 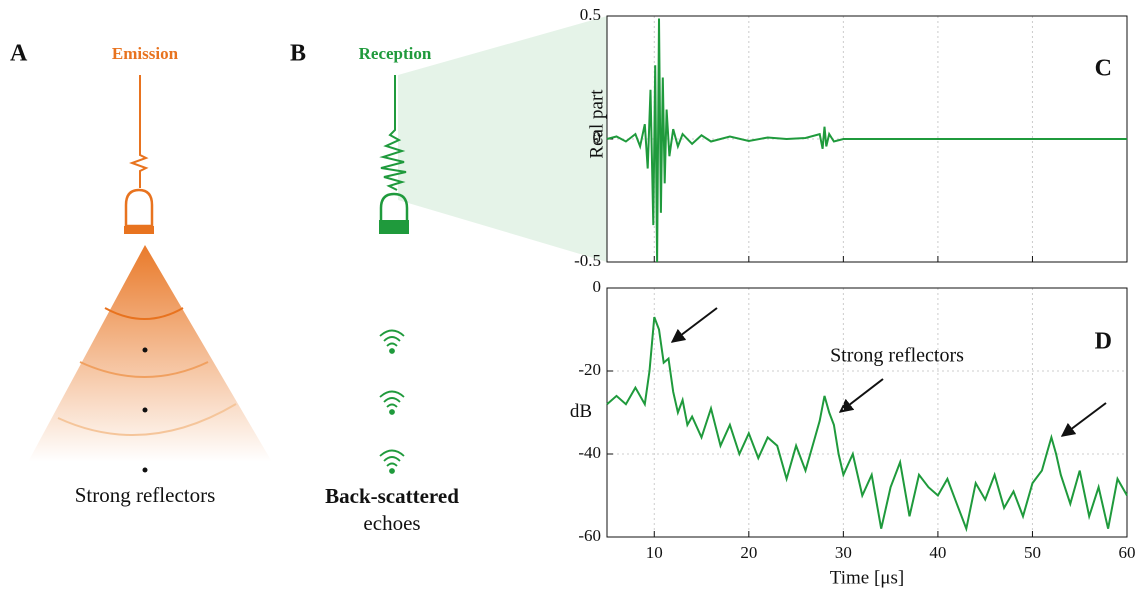 What do you see at coordinates (897, 356) in the screenshot?
I see `annotation: Strong reflectors` at bounding box center [897, 356].